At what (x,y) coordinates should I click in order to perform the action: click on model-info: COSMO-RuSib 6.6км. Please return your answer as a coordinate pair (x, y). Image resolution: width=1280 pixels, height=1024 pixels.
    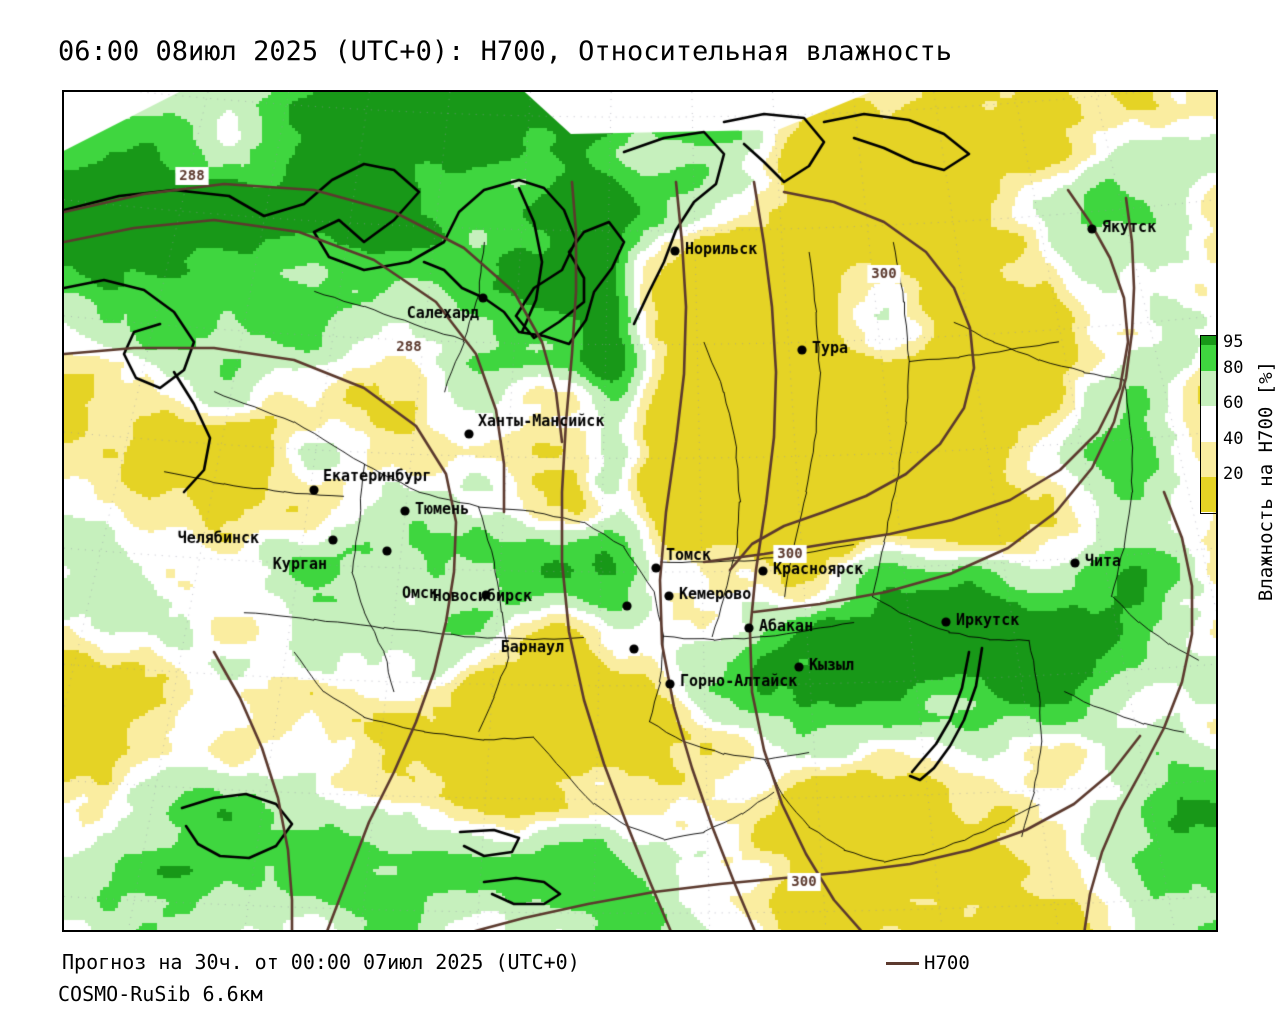
    Looking at the image, I should click on (160, 994).